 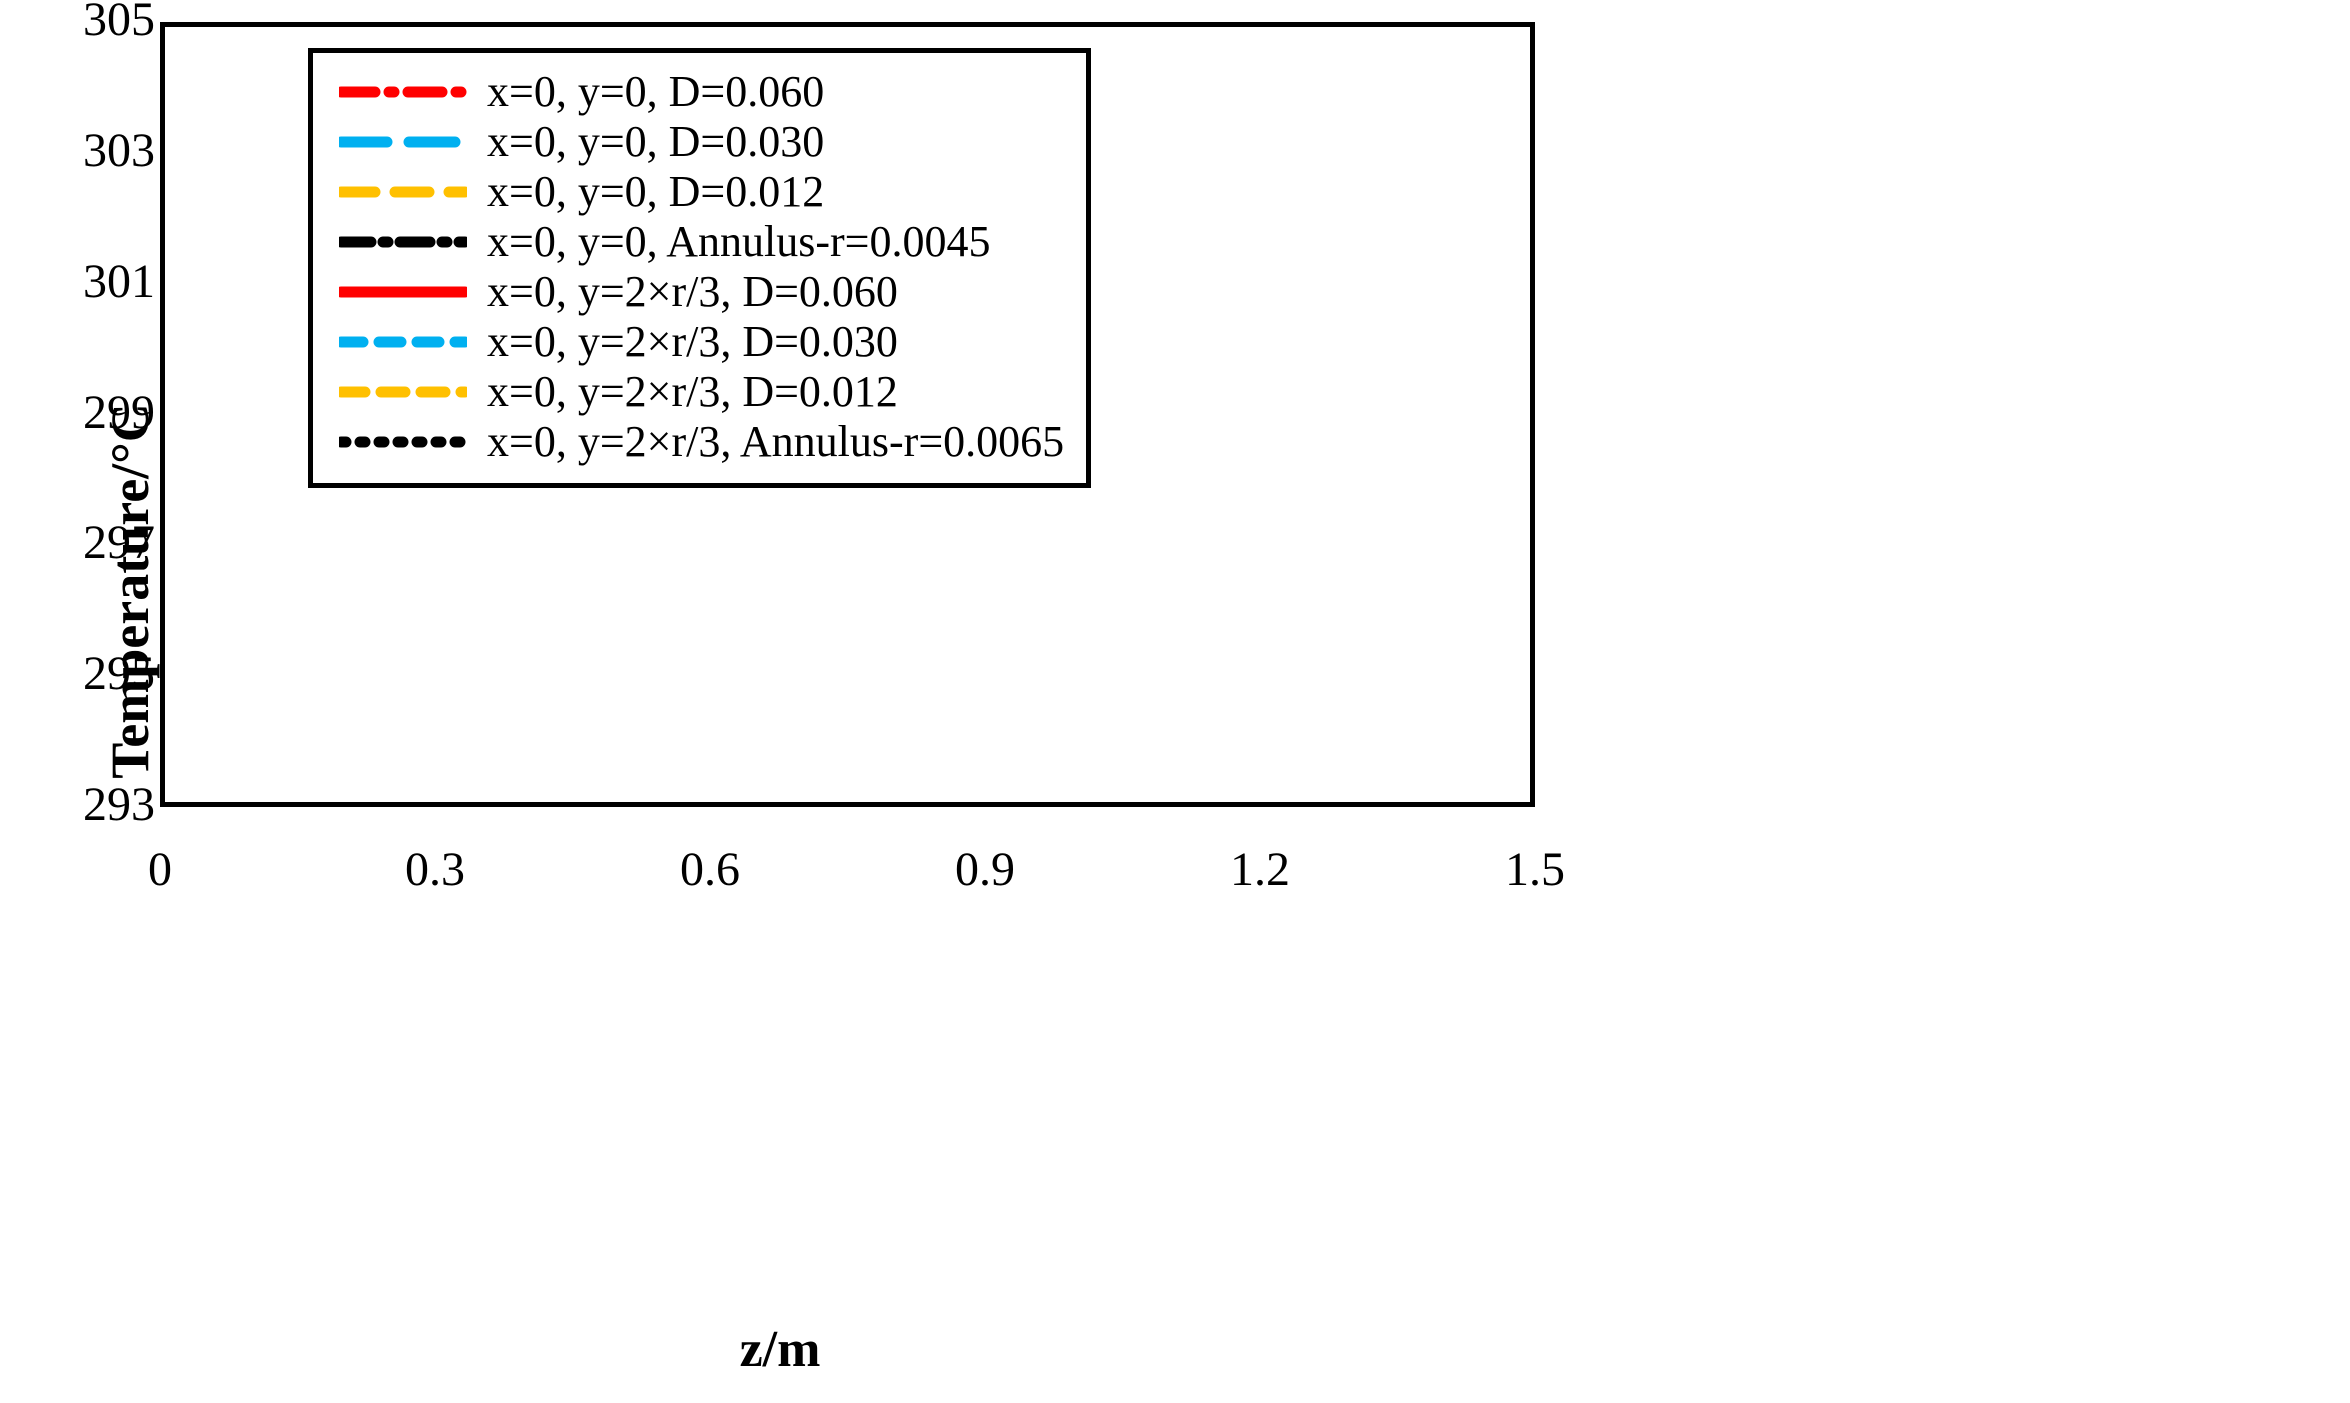 I want to click on legend-label: x=0, y=2×r/3, D=0.060, so click(x=692, y=291).